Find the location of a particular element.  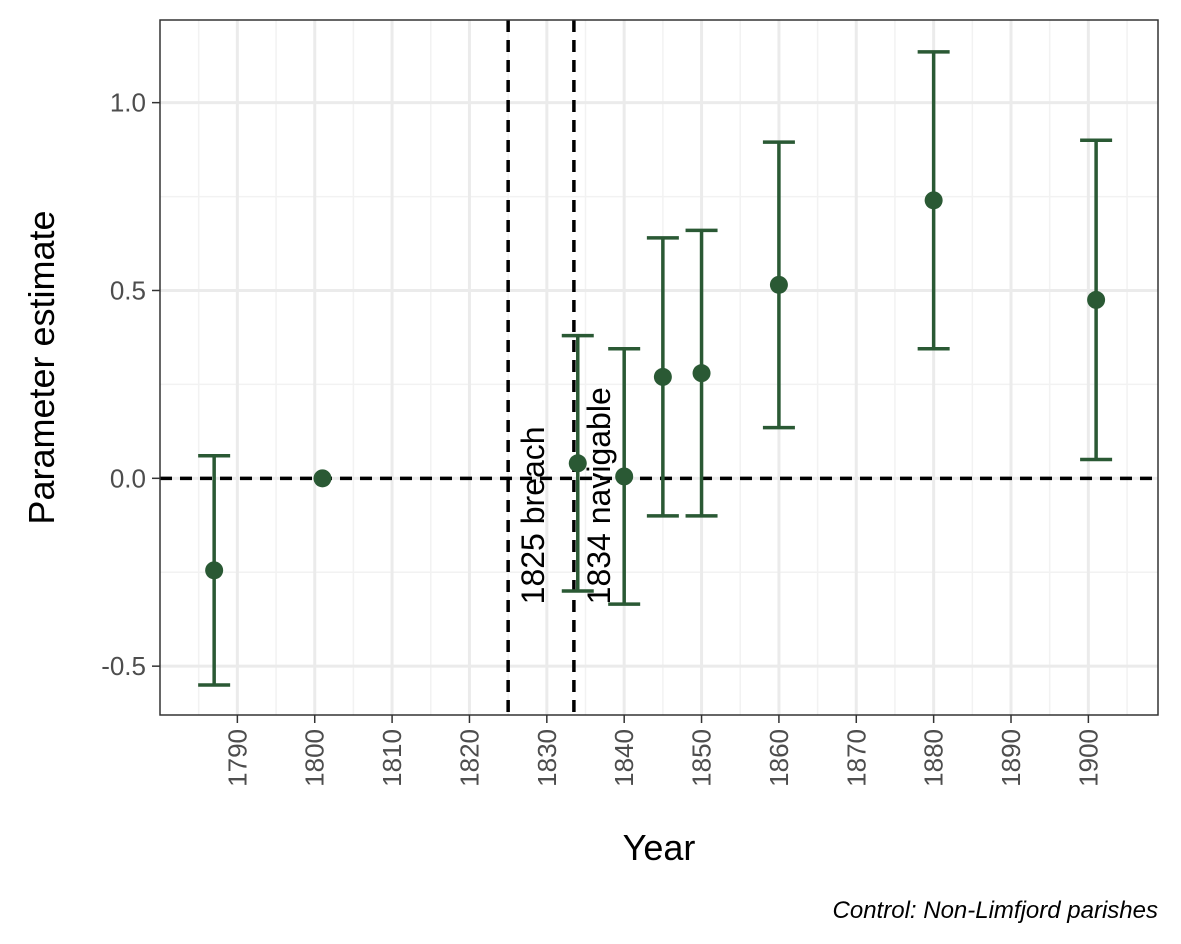

x-tick-label: 1820 is located at coordinates (469, 758).